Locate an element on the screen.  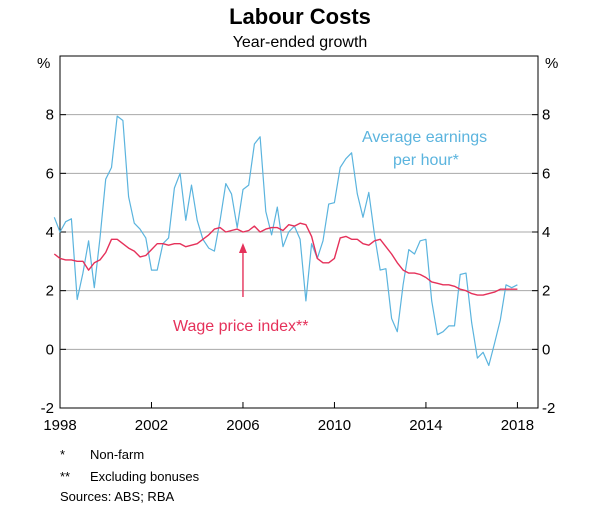
arrow-head is located at coordinates (242, 248).